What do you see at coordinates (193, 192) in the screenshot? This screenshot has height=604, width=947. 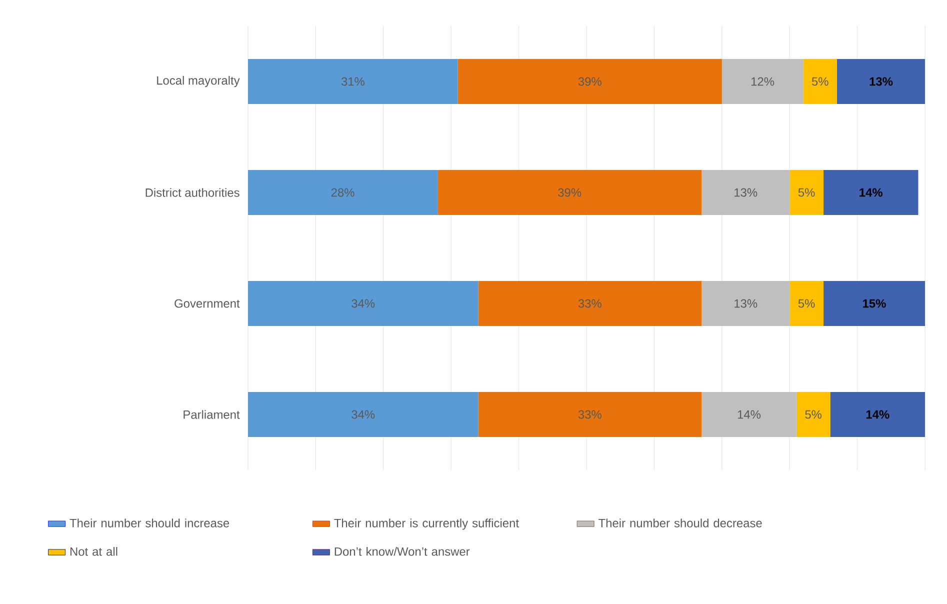 I see `y-tick-label: District authorities` at bounding box center [193, 192].